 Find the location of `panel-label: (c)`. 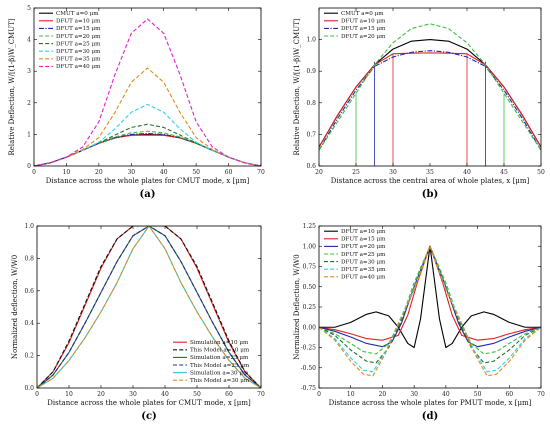

panel-label: (c) is located at coordinates (149, 416).